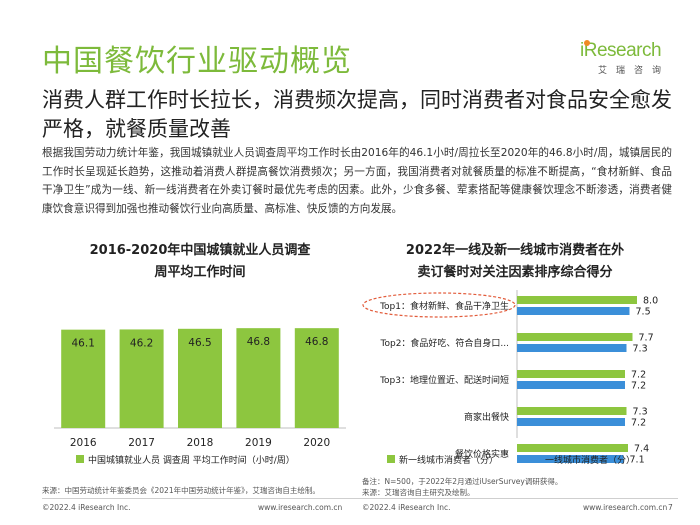 Image resolution: width=700 pixels, height=525 pixels. Describe the element at coordinates (200, 272) in the screenshot. I see `chart1-title-line2: 周平均工作时间` at that location.